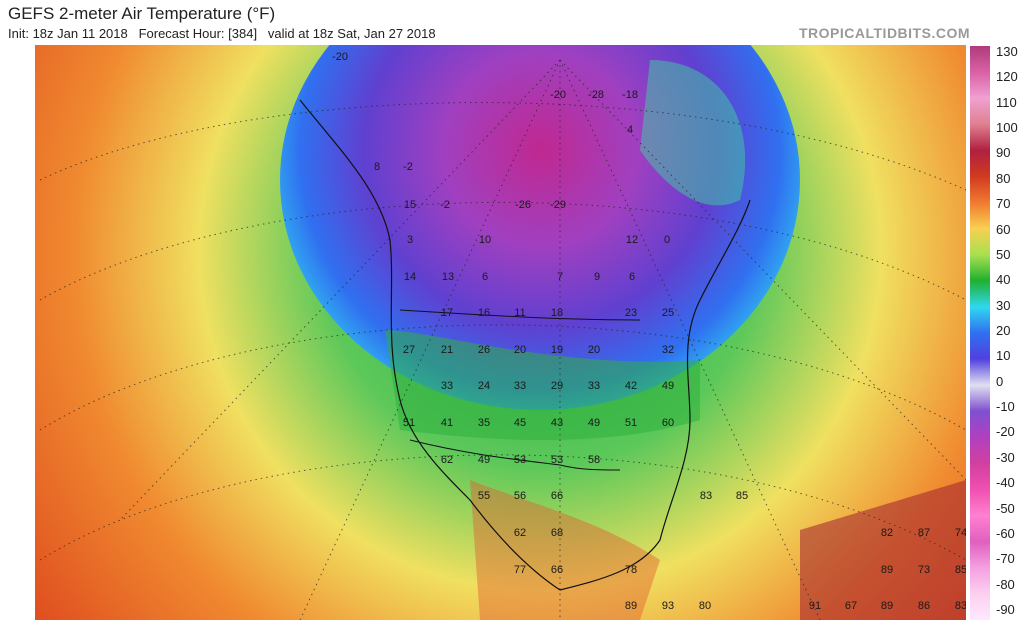 The width and height of the screenshot is (1024, 638). I want to click on temperature-value-label: 67, so click(851, 606).